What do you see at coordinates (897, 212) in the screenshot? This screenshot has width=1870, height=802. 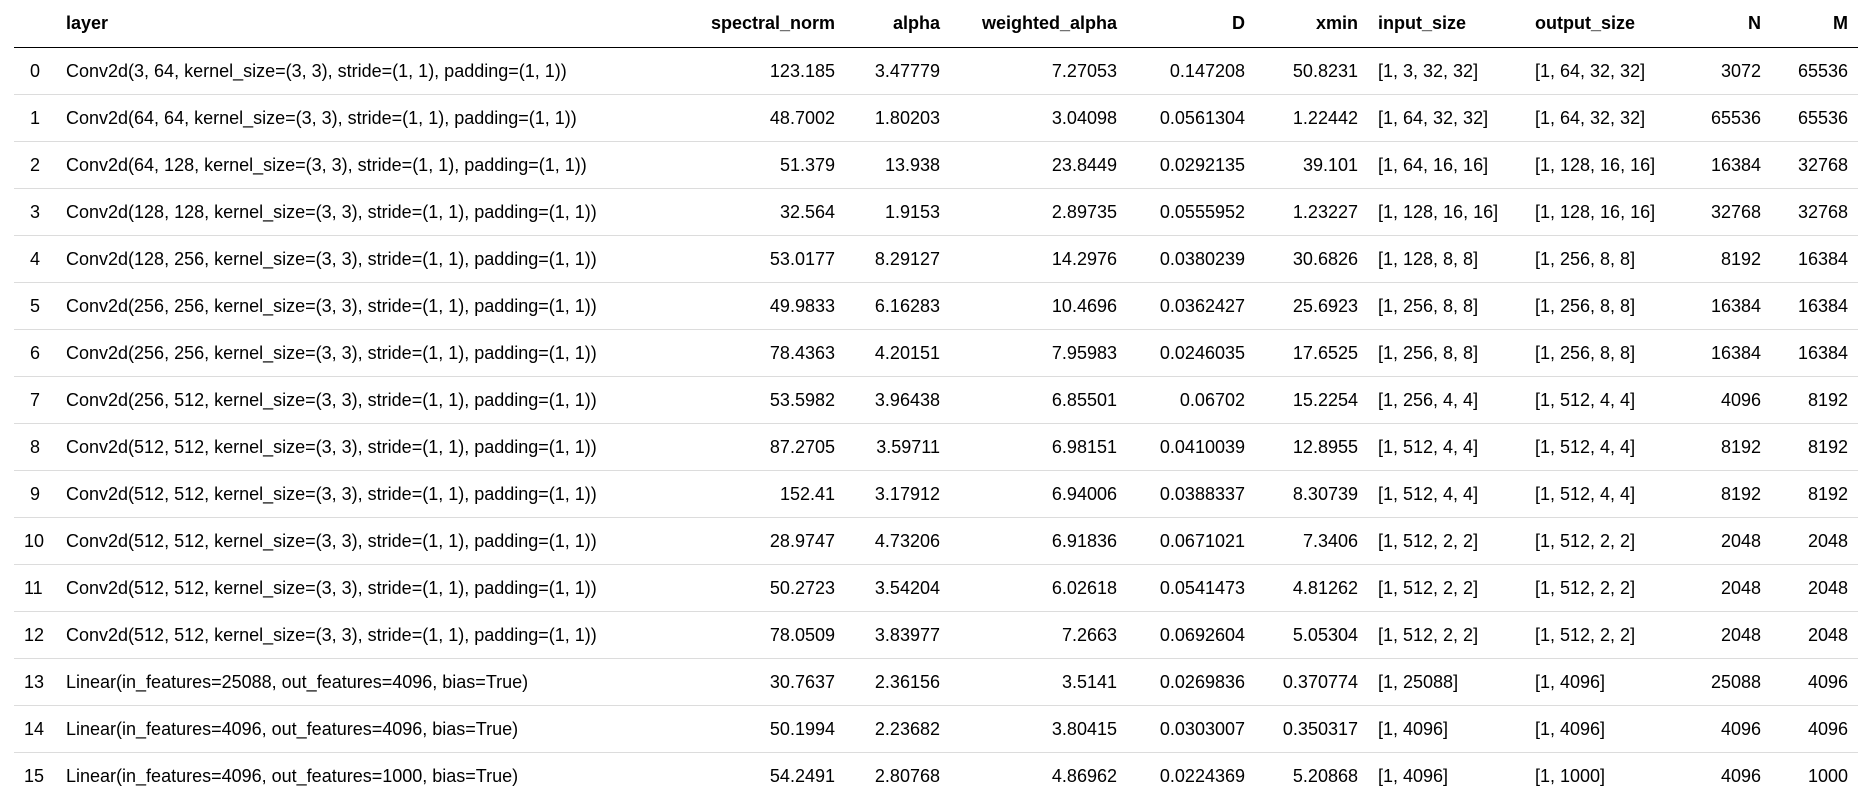 I see `cell-alpha: 1.9153` at bounding box center [897, 212].